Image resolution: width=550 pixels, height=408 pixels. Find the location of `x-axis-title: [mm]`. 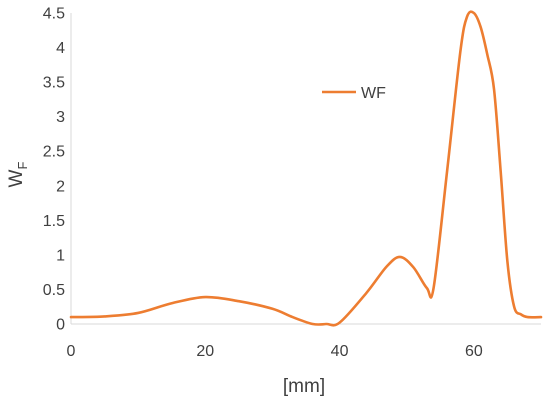

x-axis-title: [mm] is located at coordinates (304, 386).